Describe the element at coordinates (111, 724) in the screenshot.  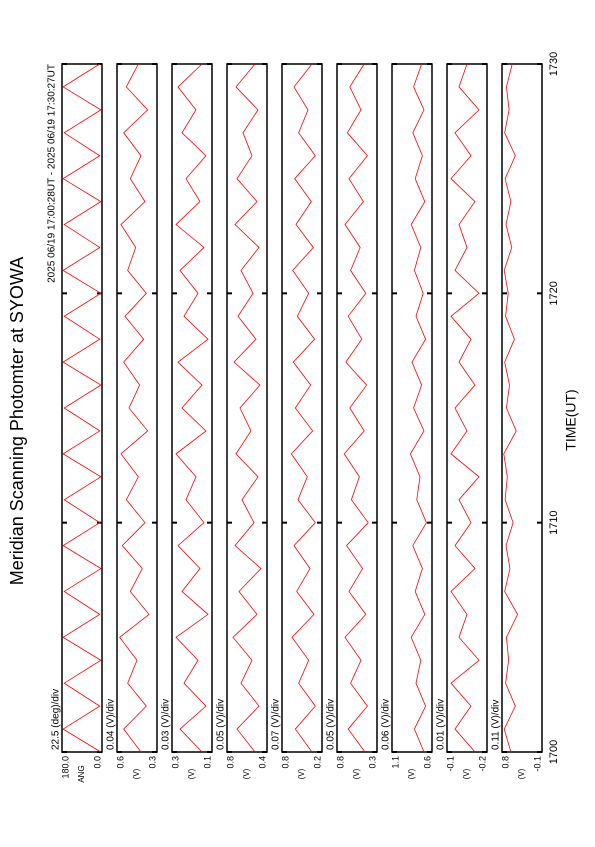
I see `scale-annotation: 0.04 (V)/div` at that location.